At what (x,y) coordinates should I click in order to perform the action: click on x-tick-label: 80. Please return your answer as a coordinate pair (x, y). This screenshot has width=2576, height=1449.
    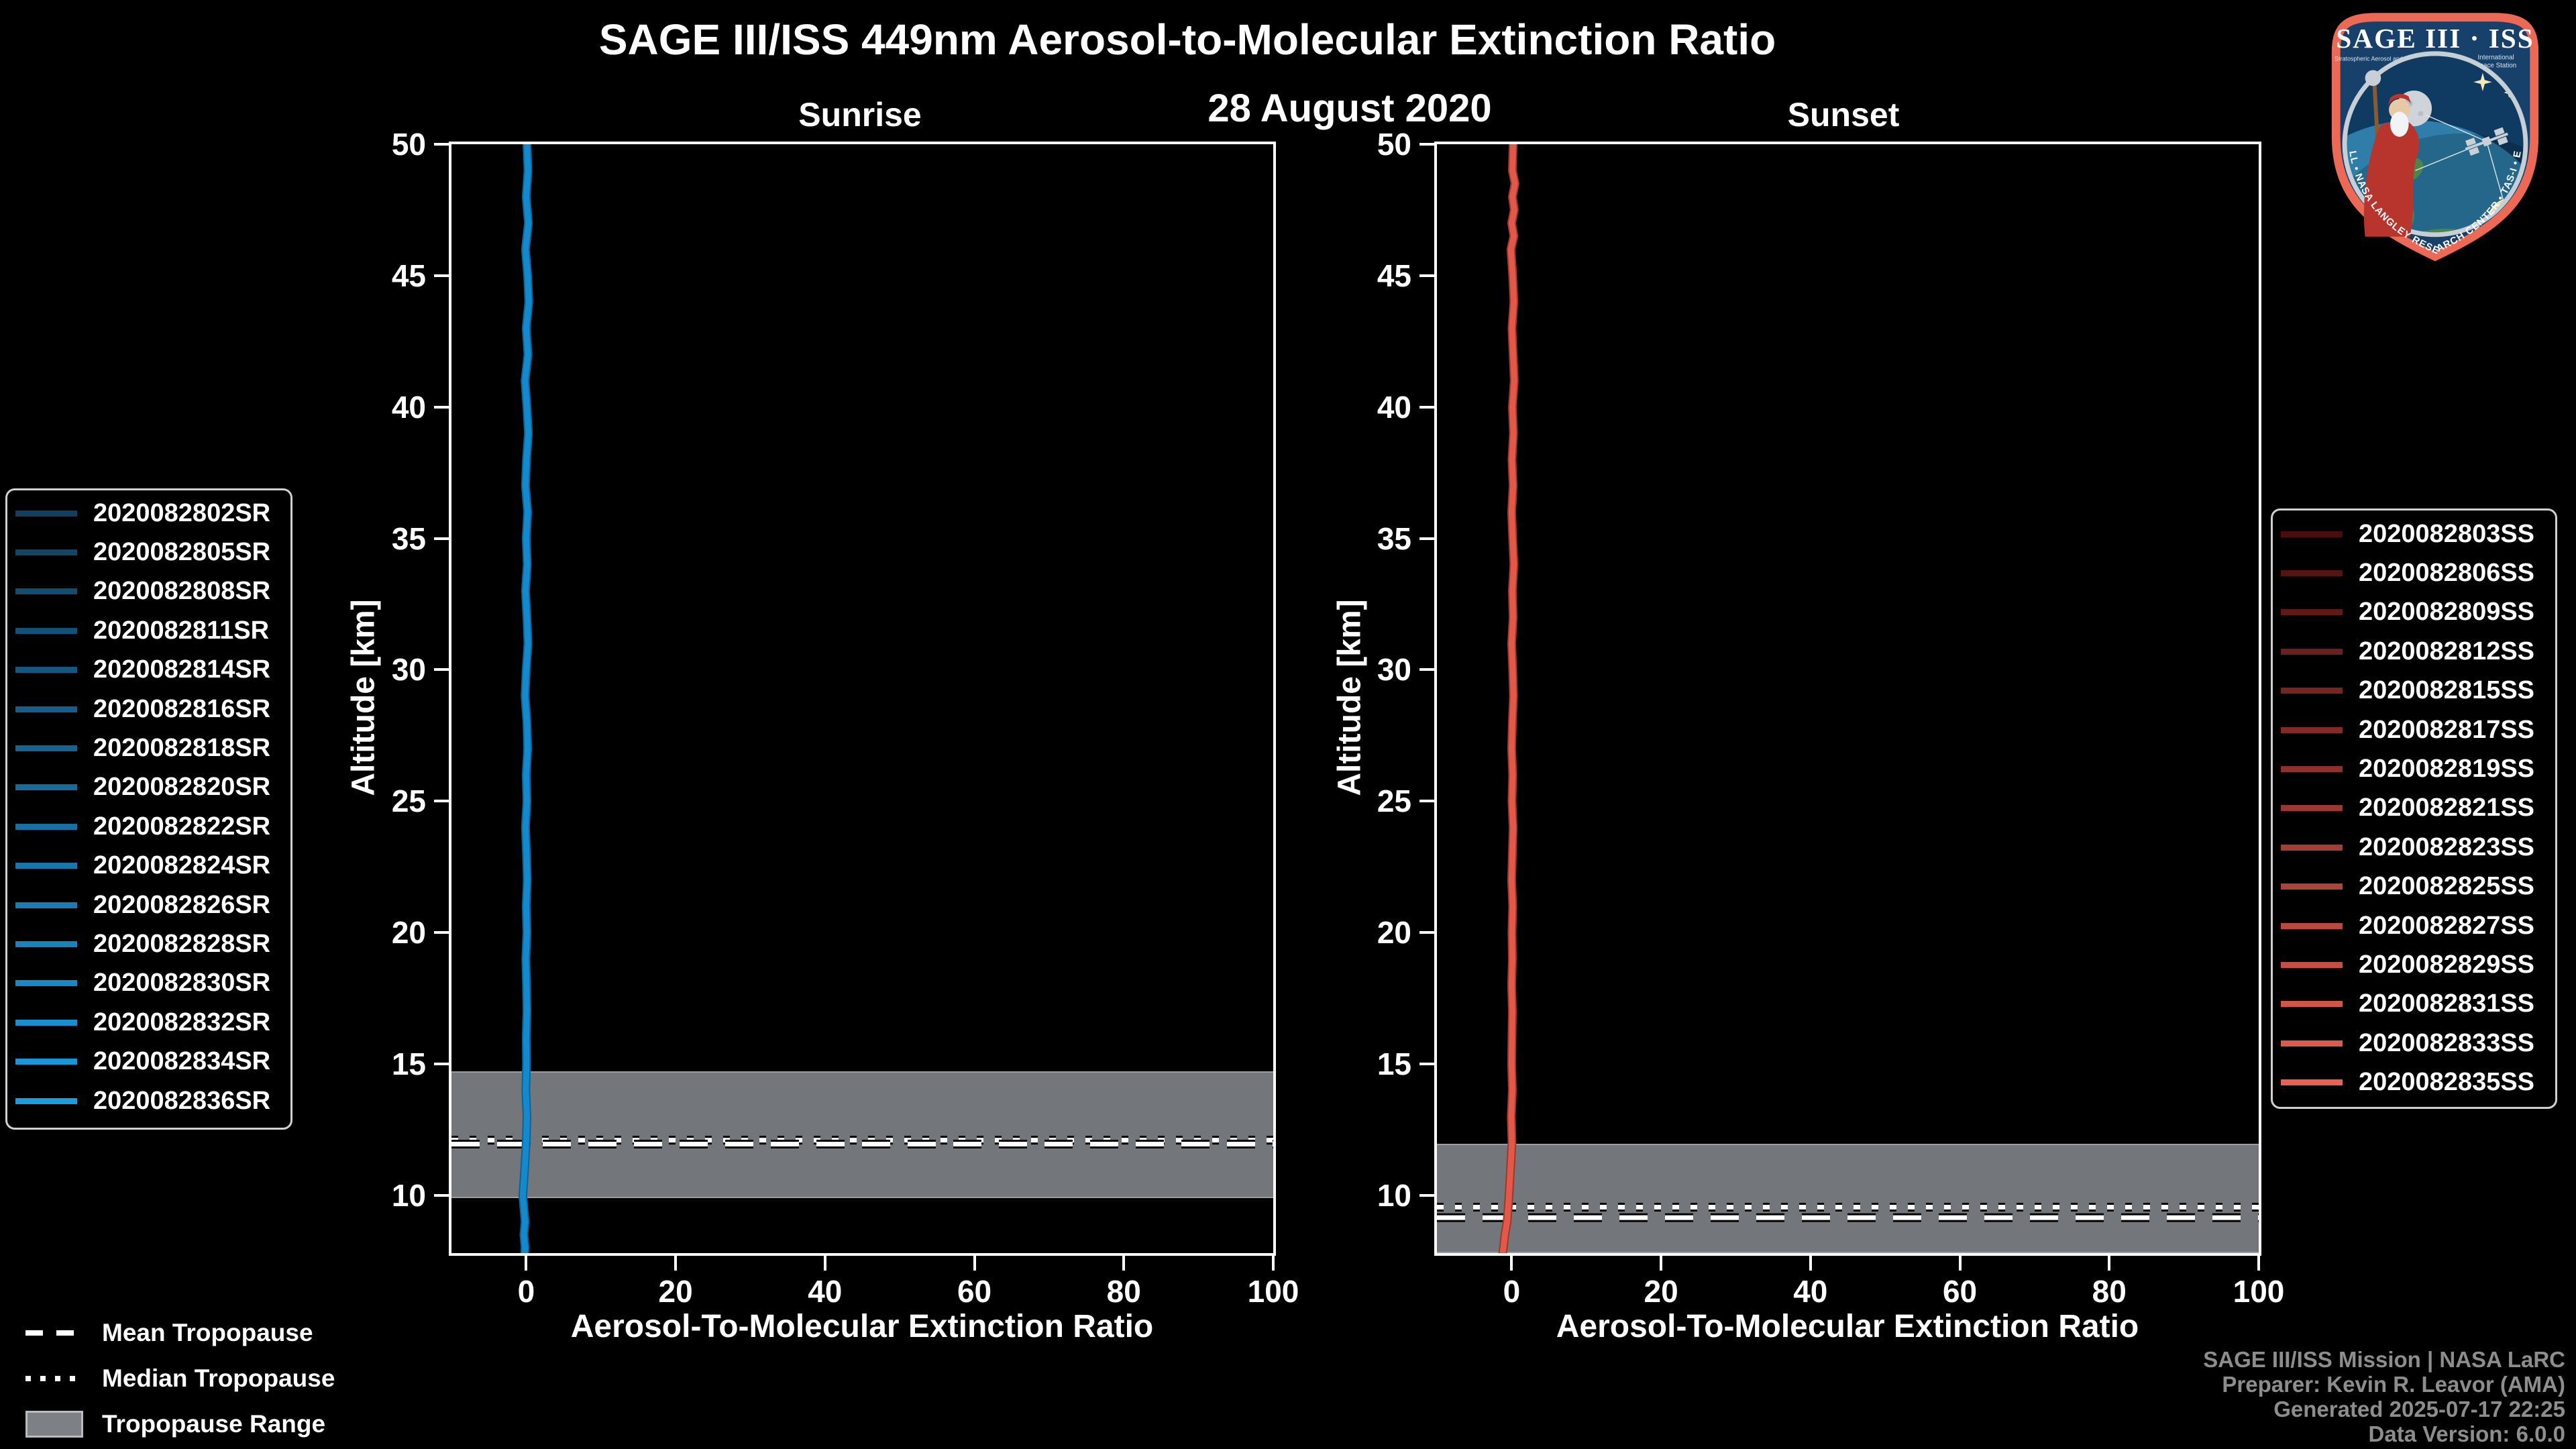
    Looking at the image, I should click on (2109, 1291).